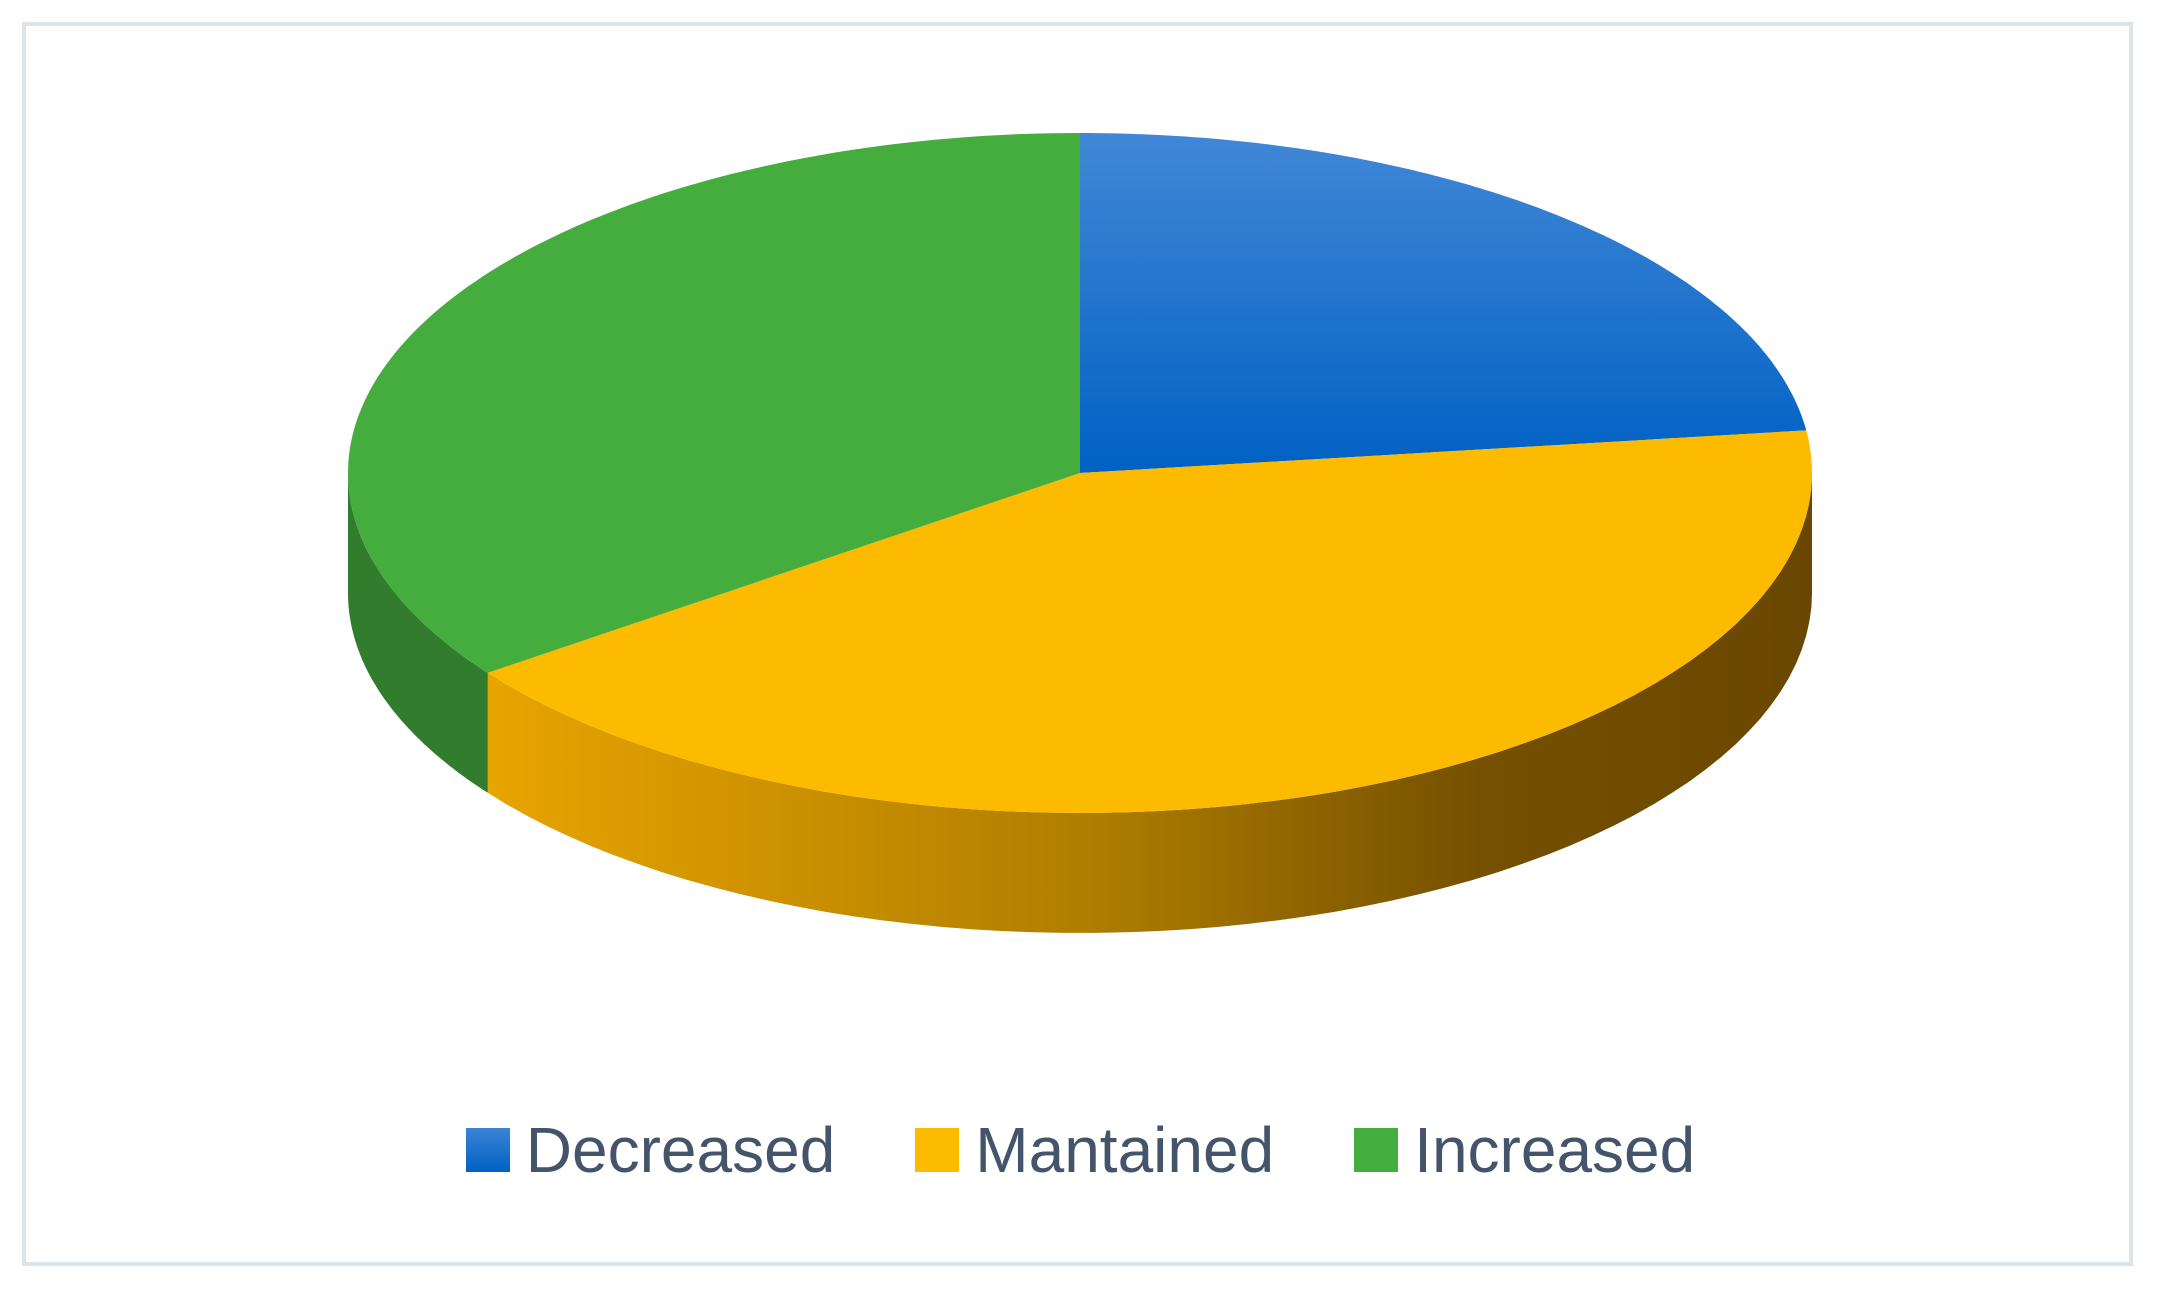 The image size is (2161, 1292). I want to click on legend-item-decreased: Decreased, so click(650, 1150).